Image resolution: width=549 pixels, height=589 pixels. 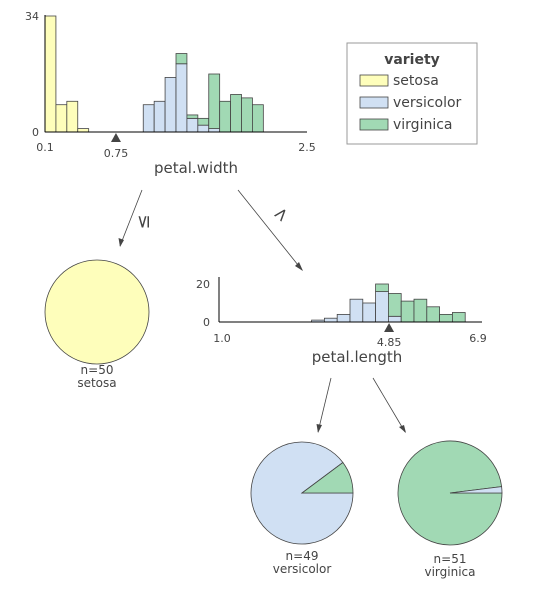 What do you see at coordinates (427, 103) in the screenshot?
I see `legend-item-versicolor: versicolor` at bounding box center [427, 103].